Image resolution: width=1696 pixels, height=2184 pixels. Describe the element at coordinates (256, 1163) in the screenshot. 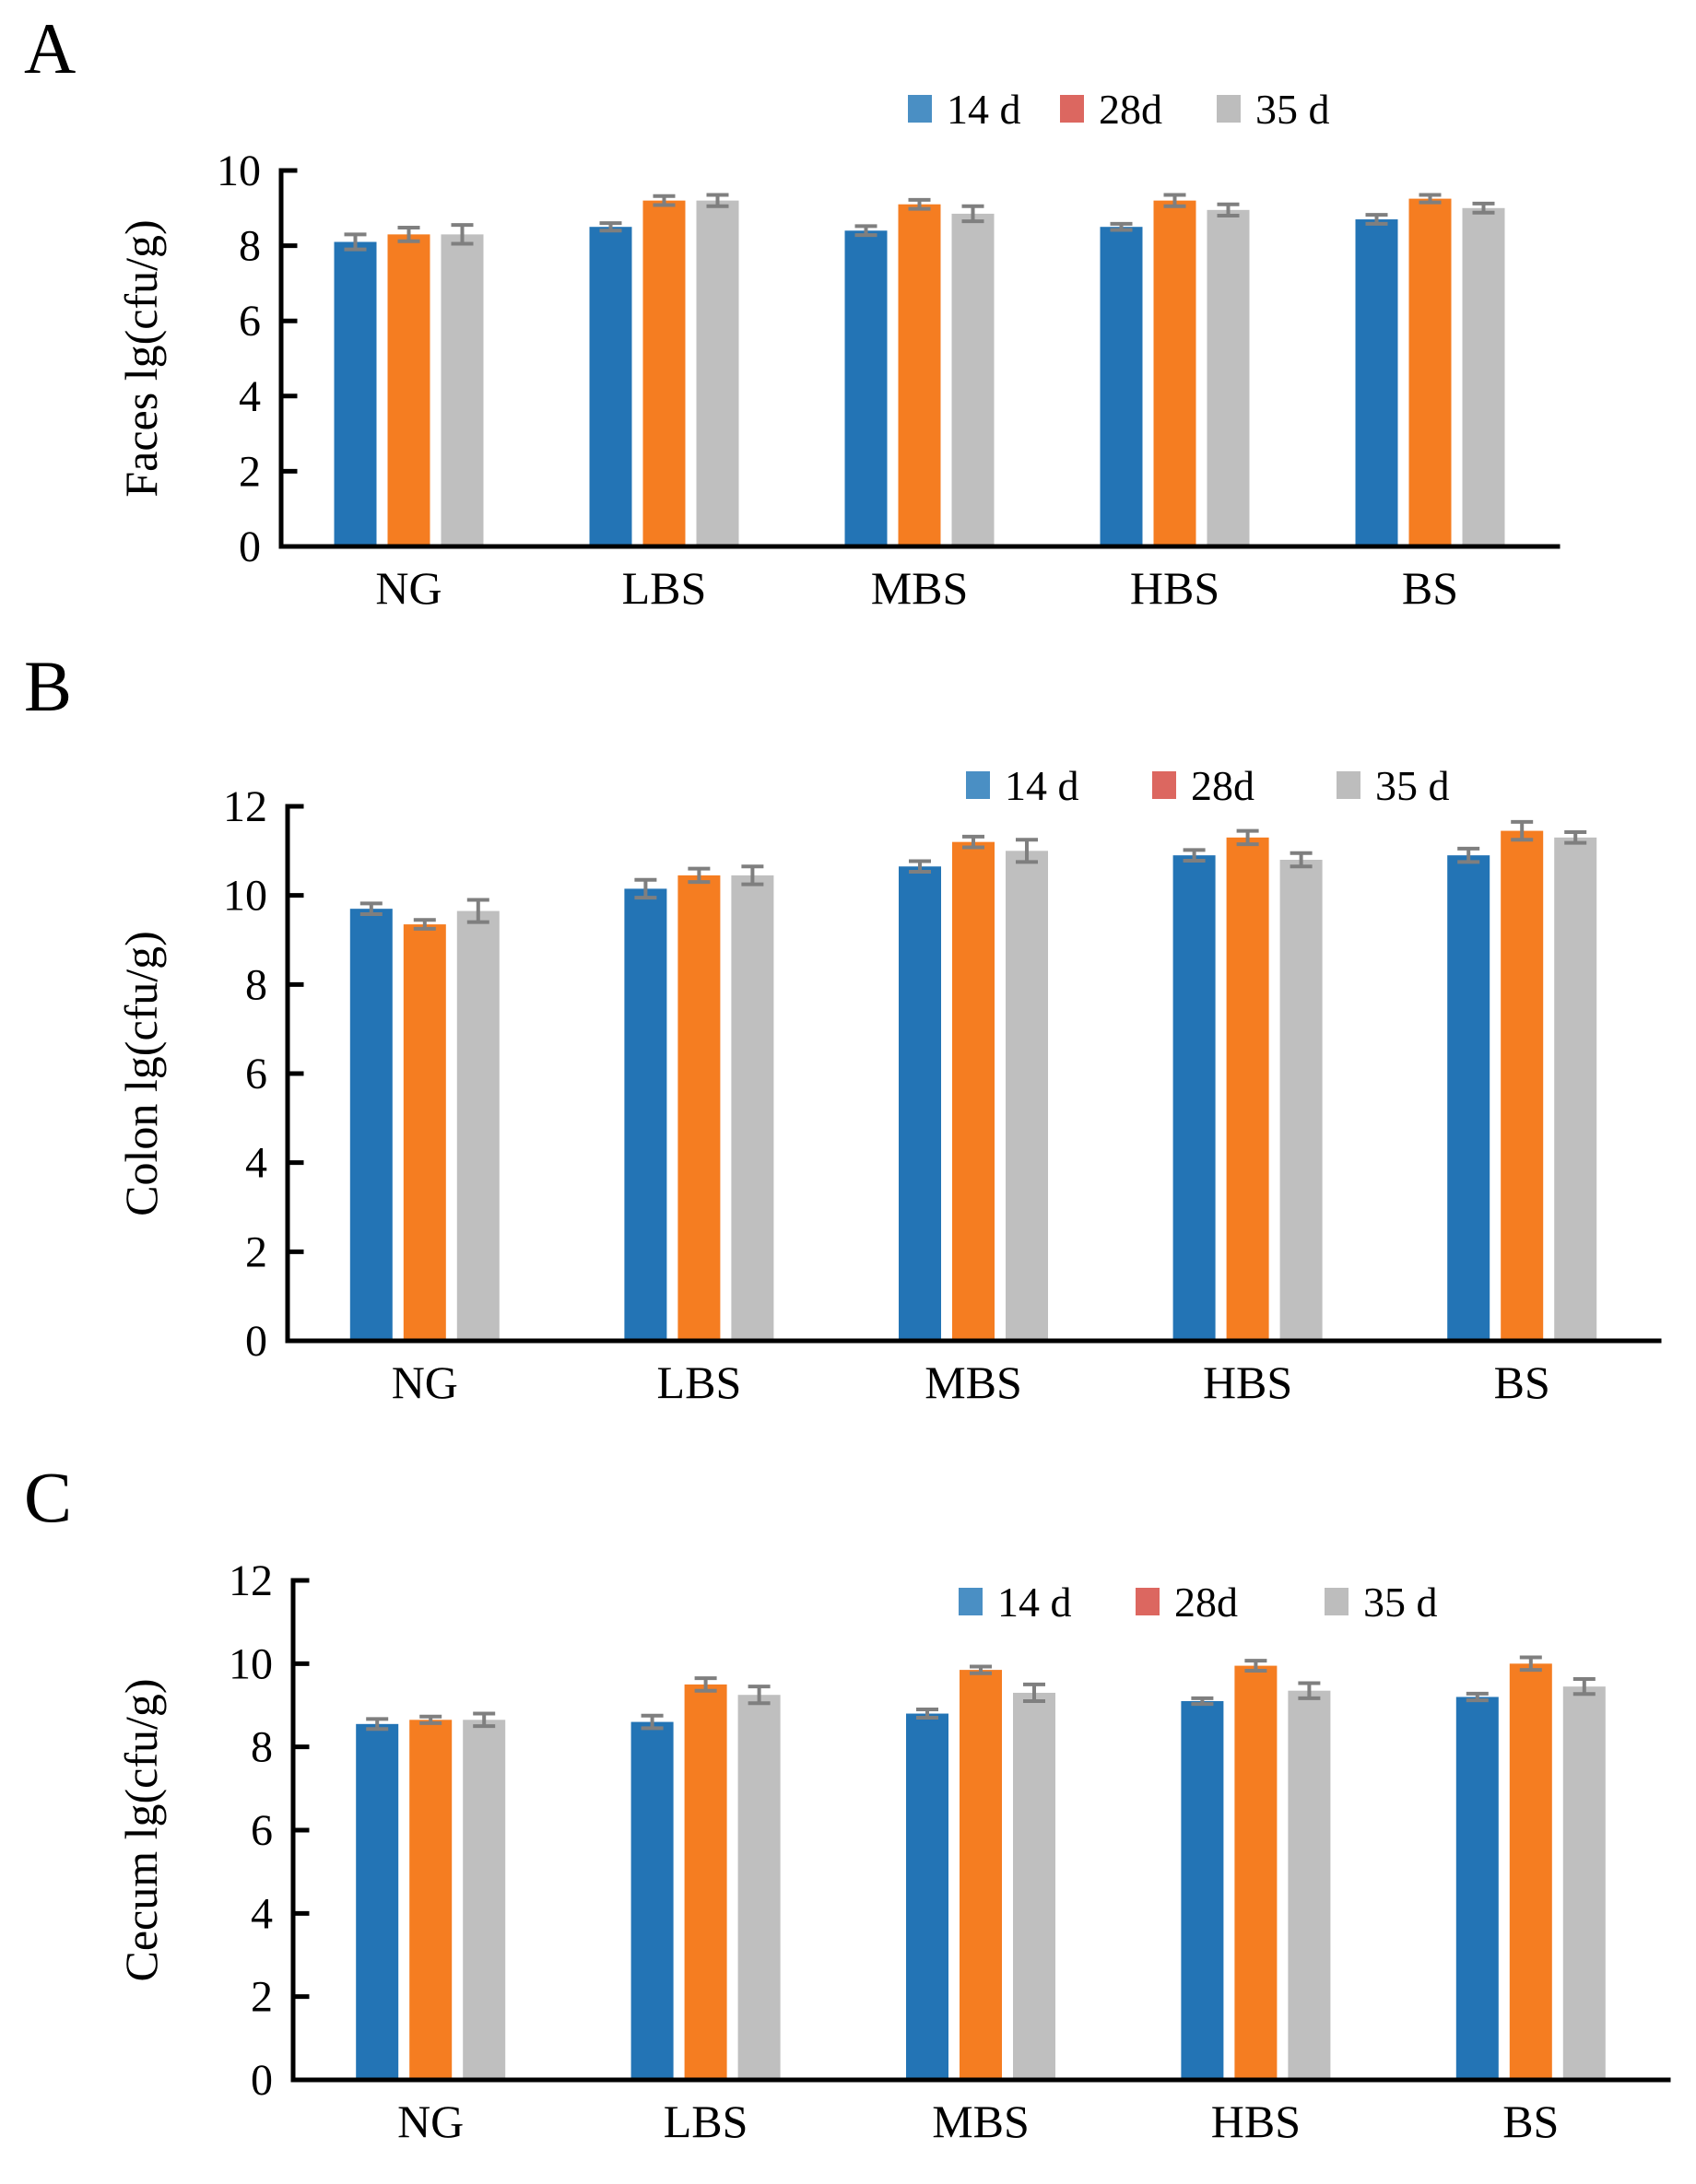

I see `y-tick-label: 4` at that location.